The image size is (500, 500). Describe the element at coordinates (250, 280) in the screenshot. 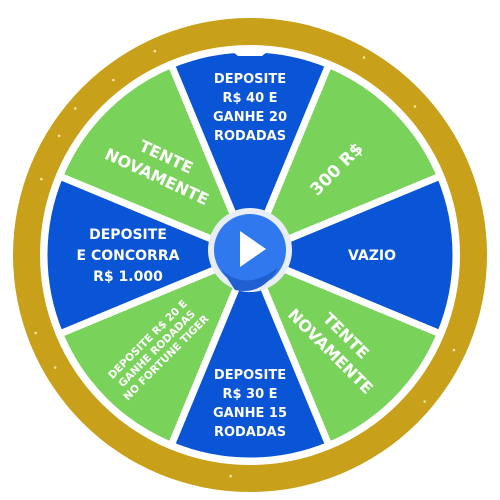

I see `spin-button-tail` at that location.